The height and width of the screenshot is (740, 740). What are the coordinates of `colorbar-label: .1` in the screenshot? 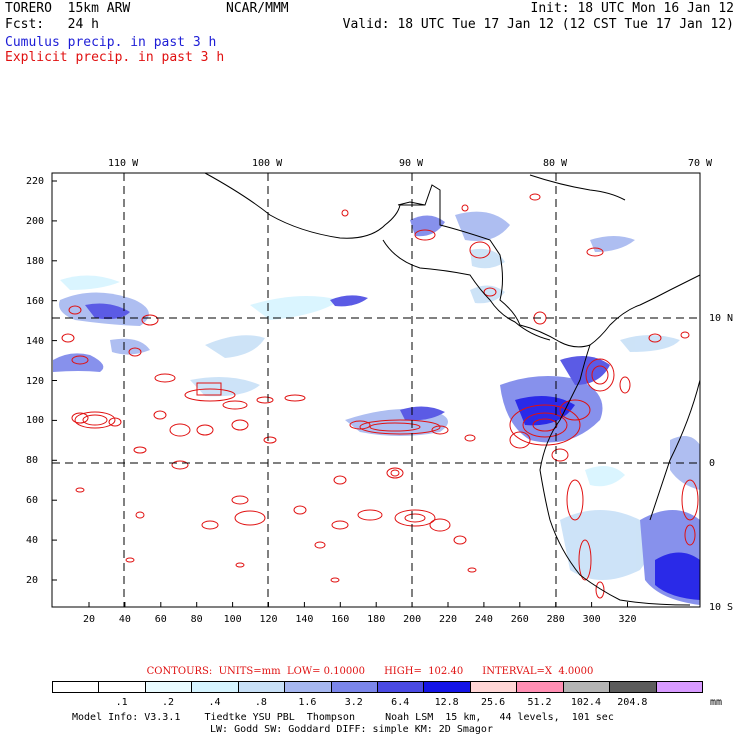 It's located at (121, 702).